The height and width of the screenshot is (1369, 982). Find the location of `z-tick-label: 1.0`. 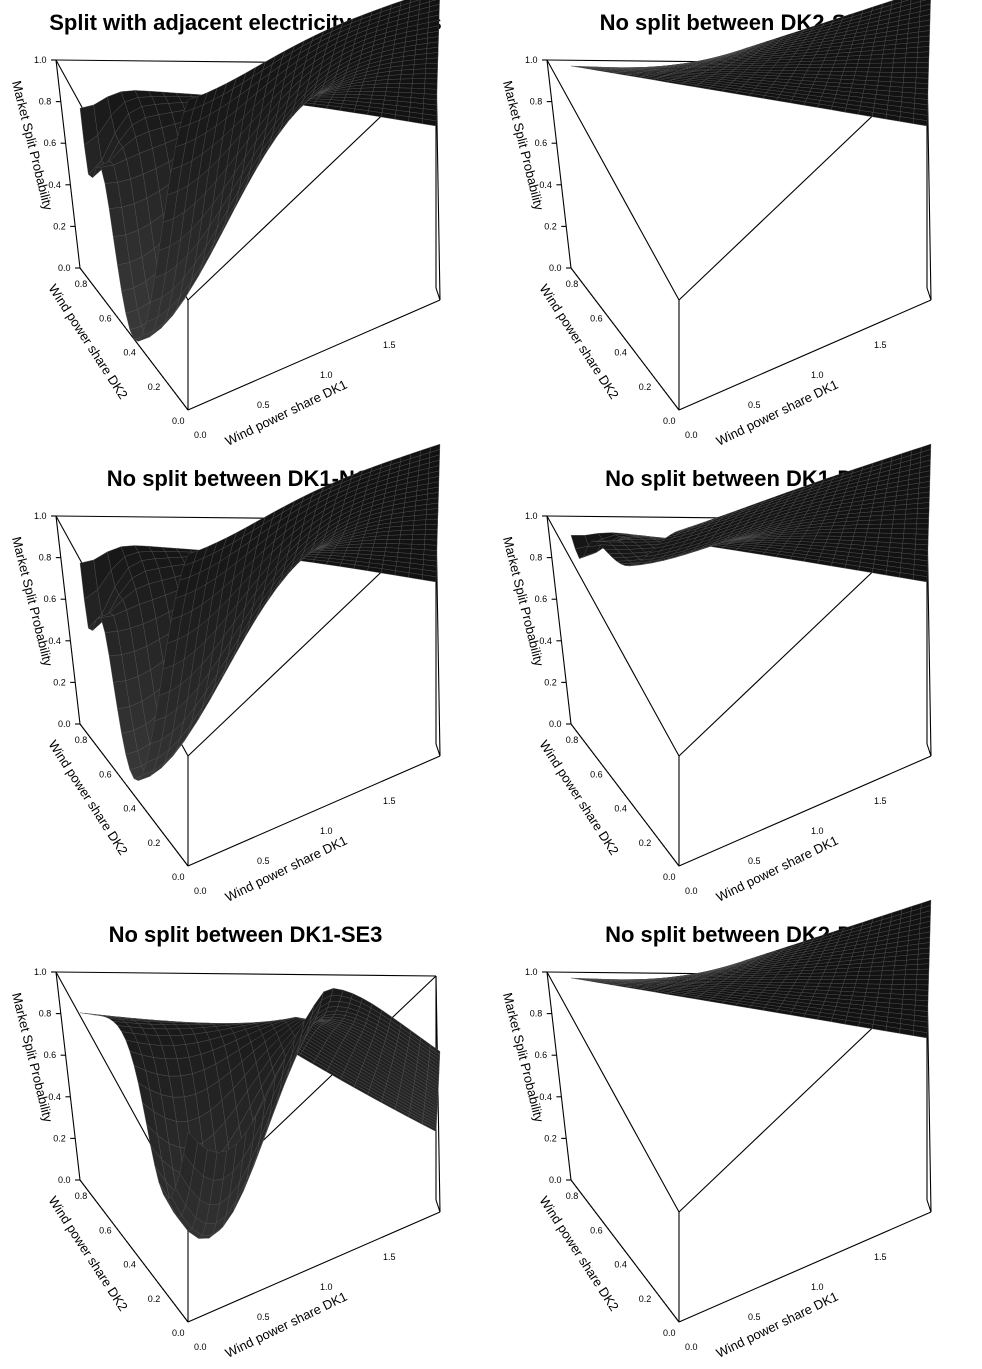

z-tick-label: 1.0 is located at coordinates (531, 972).